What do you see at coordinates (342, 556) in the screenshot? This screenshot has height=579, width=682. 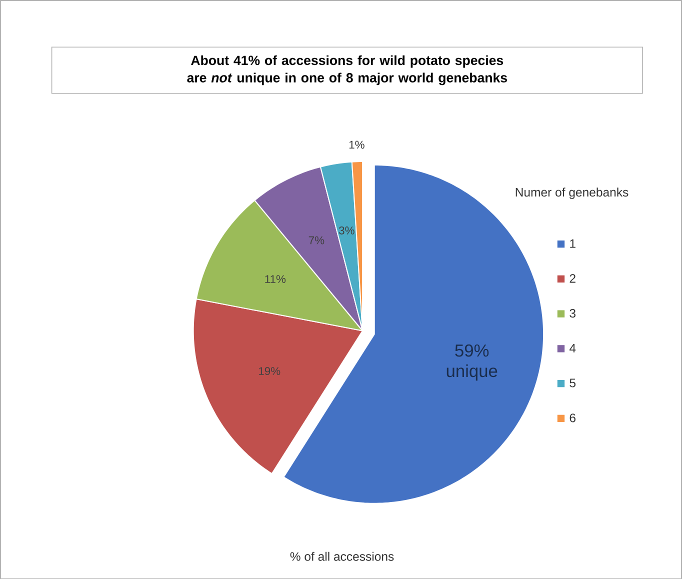 I see `text: % of all accessions` at bounding box center [342, 556].